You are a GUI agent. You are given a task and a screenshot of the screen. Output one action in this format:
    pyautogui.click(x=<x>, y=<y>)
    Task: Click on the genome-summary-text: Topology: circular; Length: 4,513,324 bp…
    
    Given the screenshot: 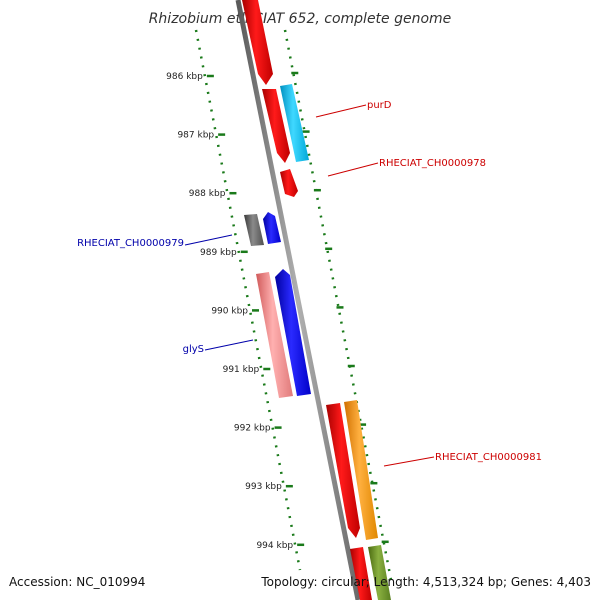 What is the action you would take?
    pyautogui.click(x=425, y=582)
    